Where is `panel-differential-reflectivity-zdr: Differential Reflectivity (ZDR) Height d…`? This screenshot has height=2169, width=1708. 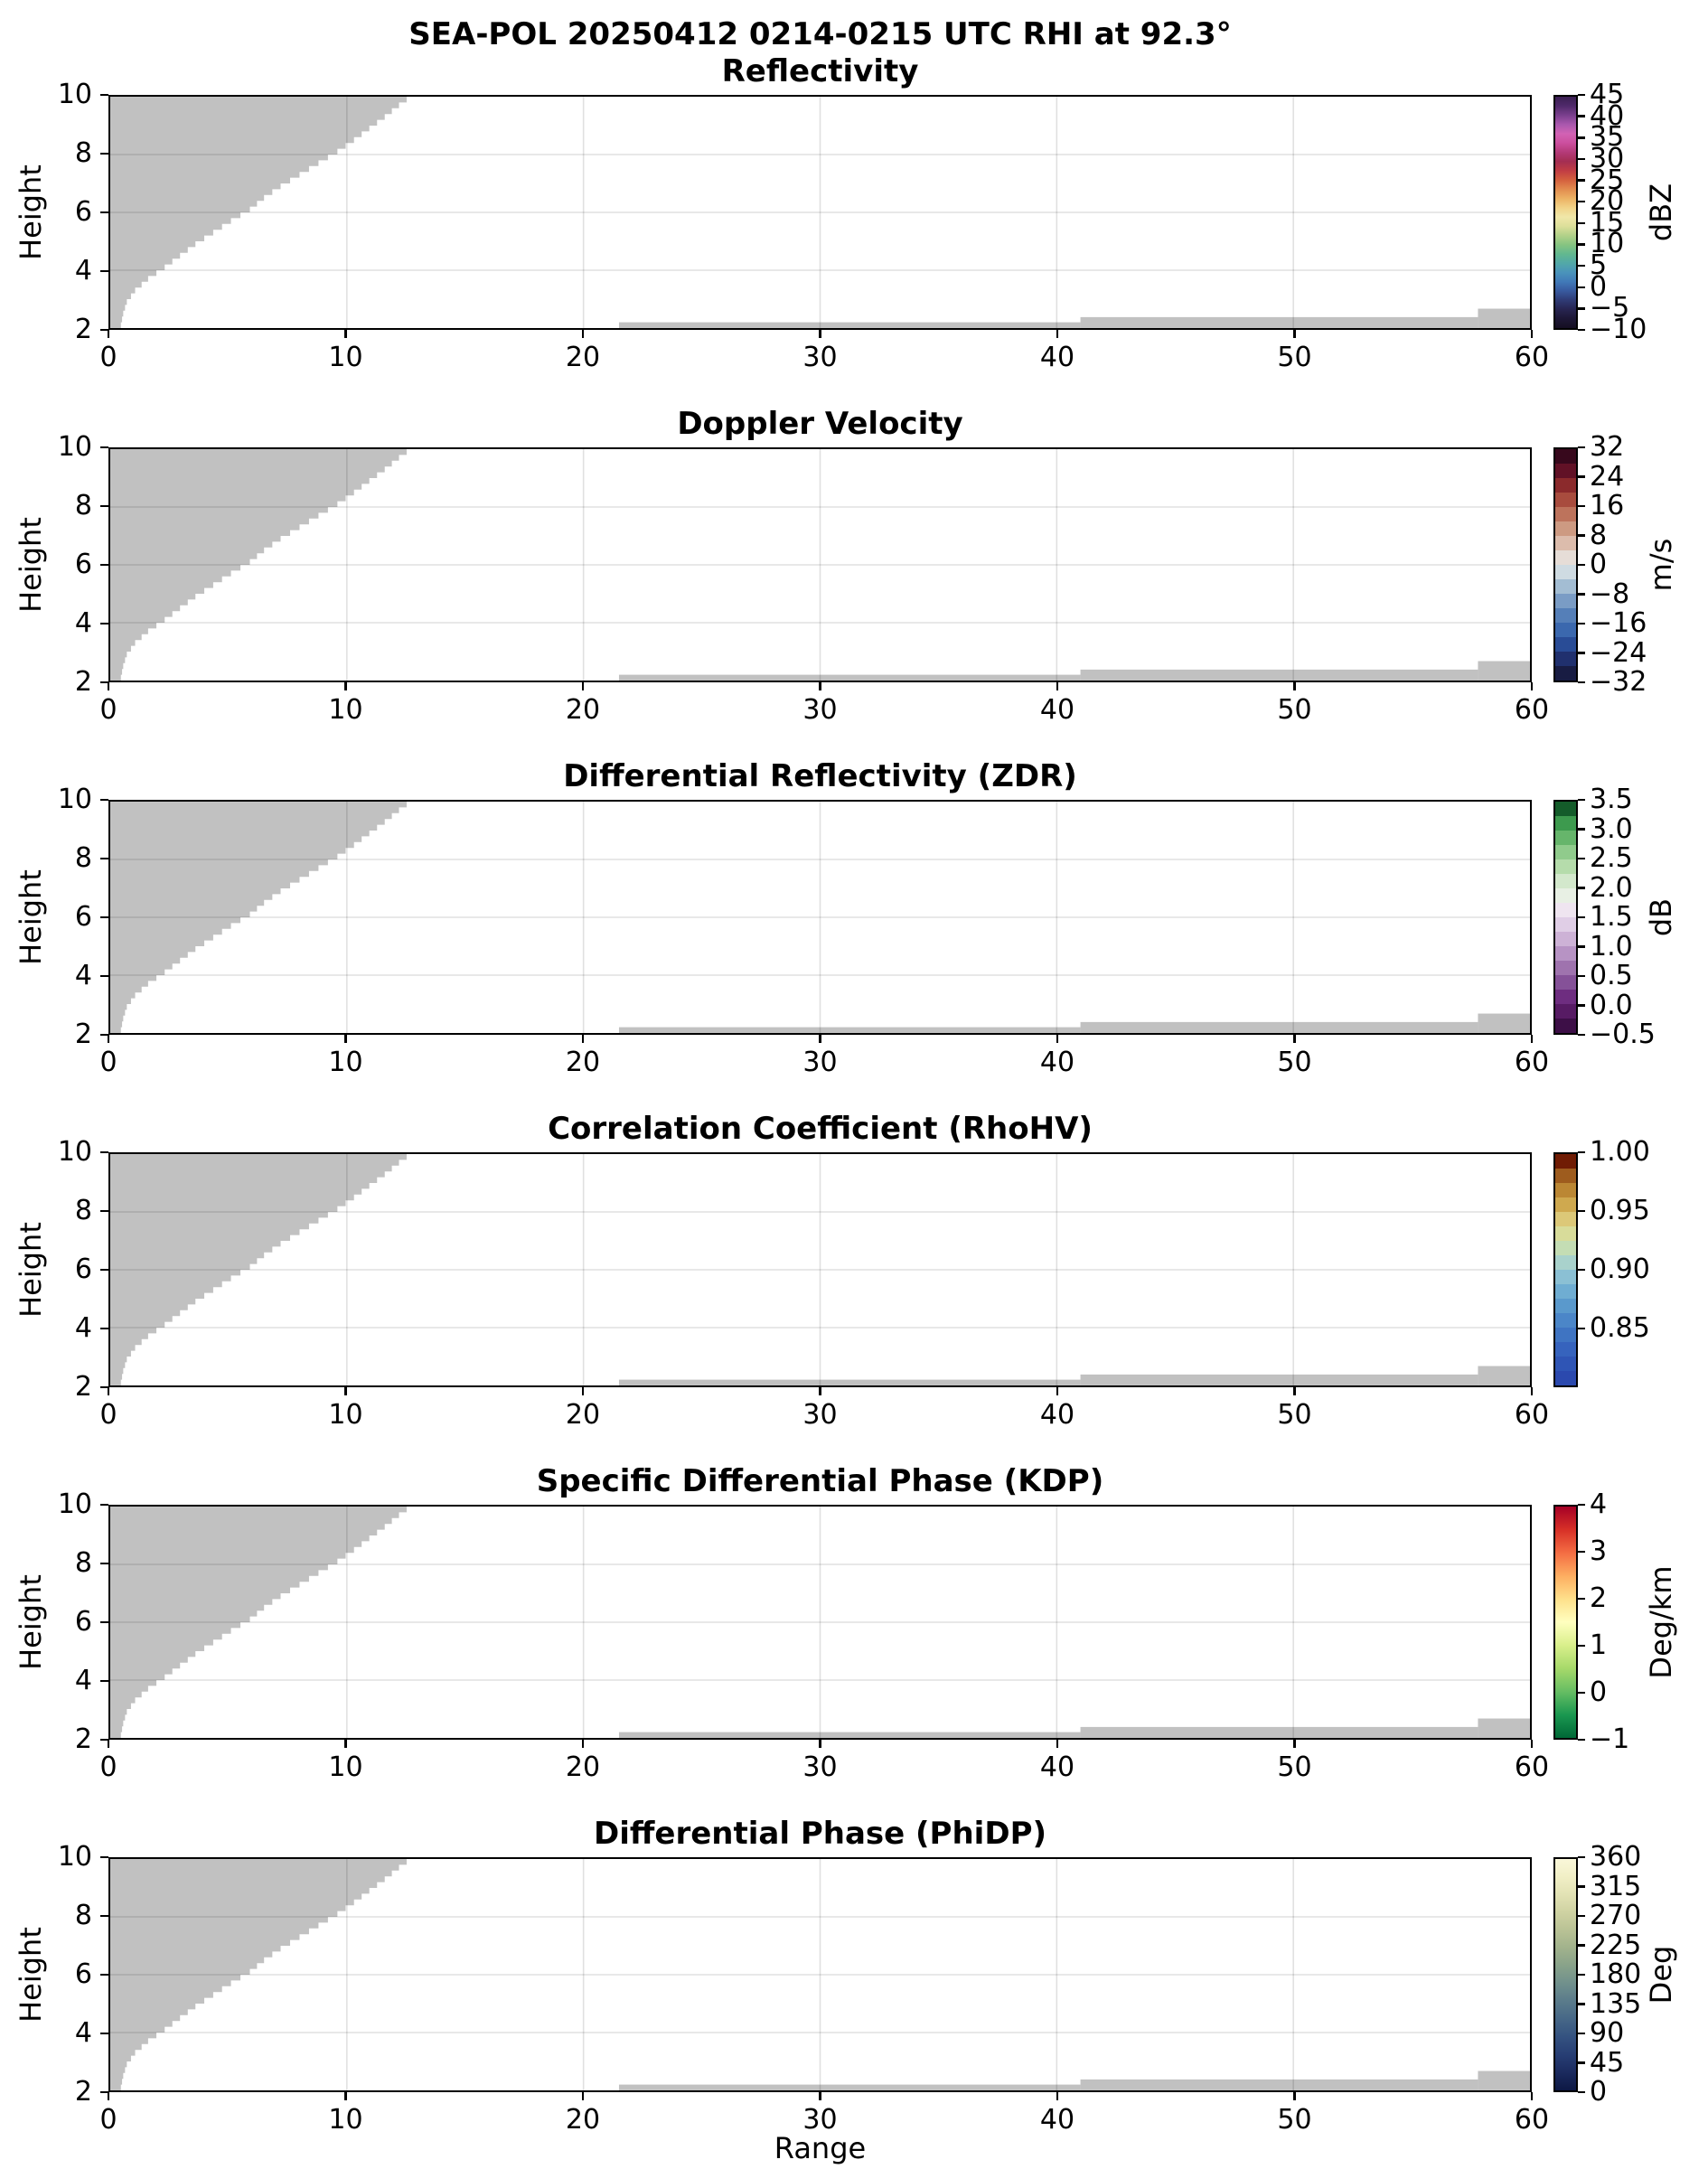 panel-differential-reflectivity-zdr: Differential Reflectivity (ZDR) Height d… is located at coordinates (854, 918).